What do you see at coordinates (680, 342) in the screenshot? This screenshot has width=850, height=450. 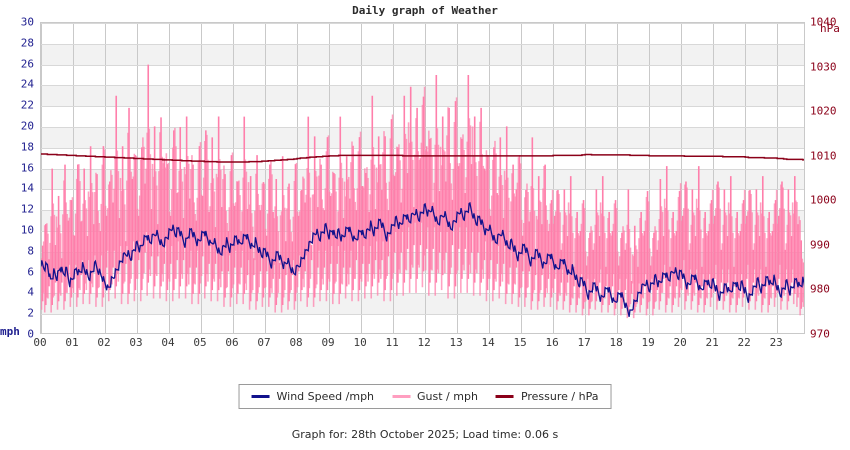 I see `x-axis-tick: 20` at bounding box center [680, 342].